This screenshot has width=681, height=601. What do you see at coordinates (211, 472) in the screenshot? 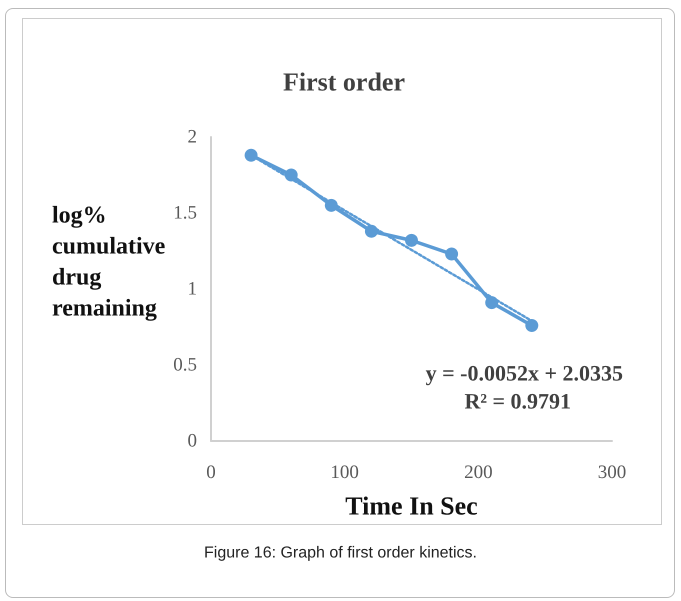
I see `x-tick-label: 0` at bounding box center [211, 472].